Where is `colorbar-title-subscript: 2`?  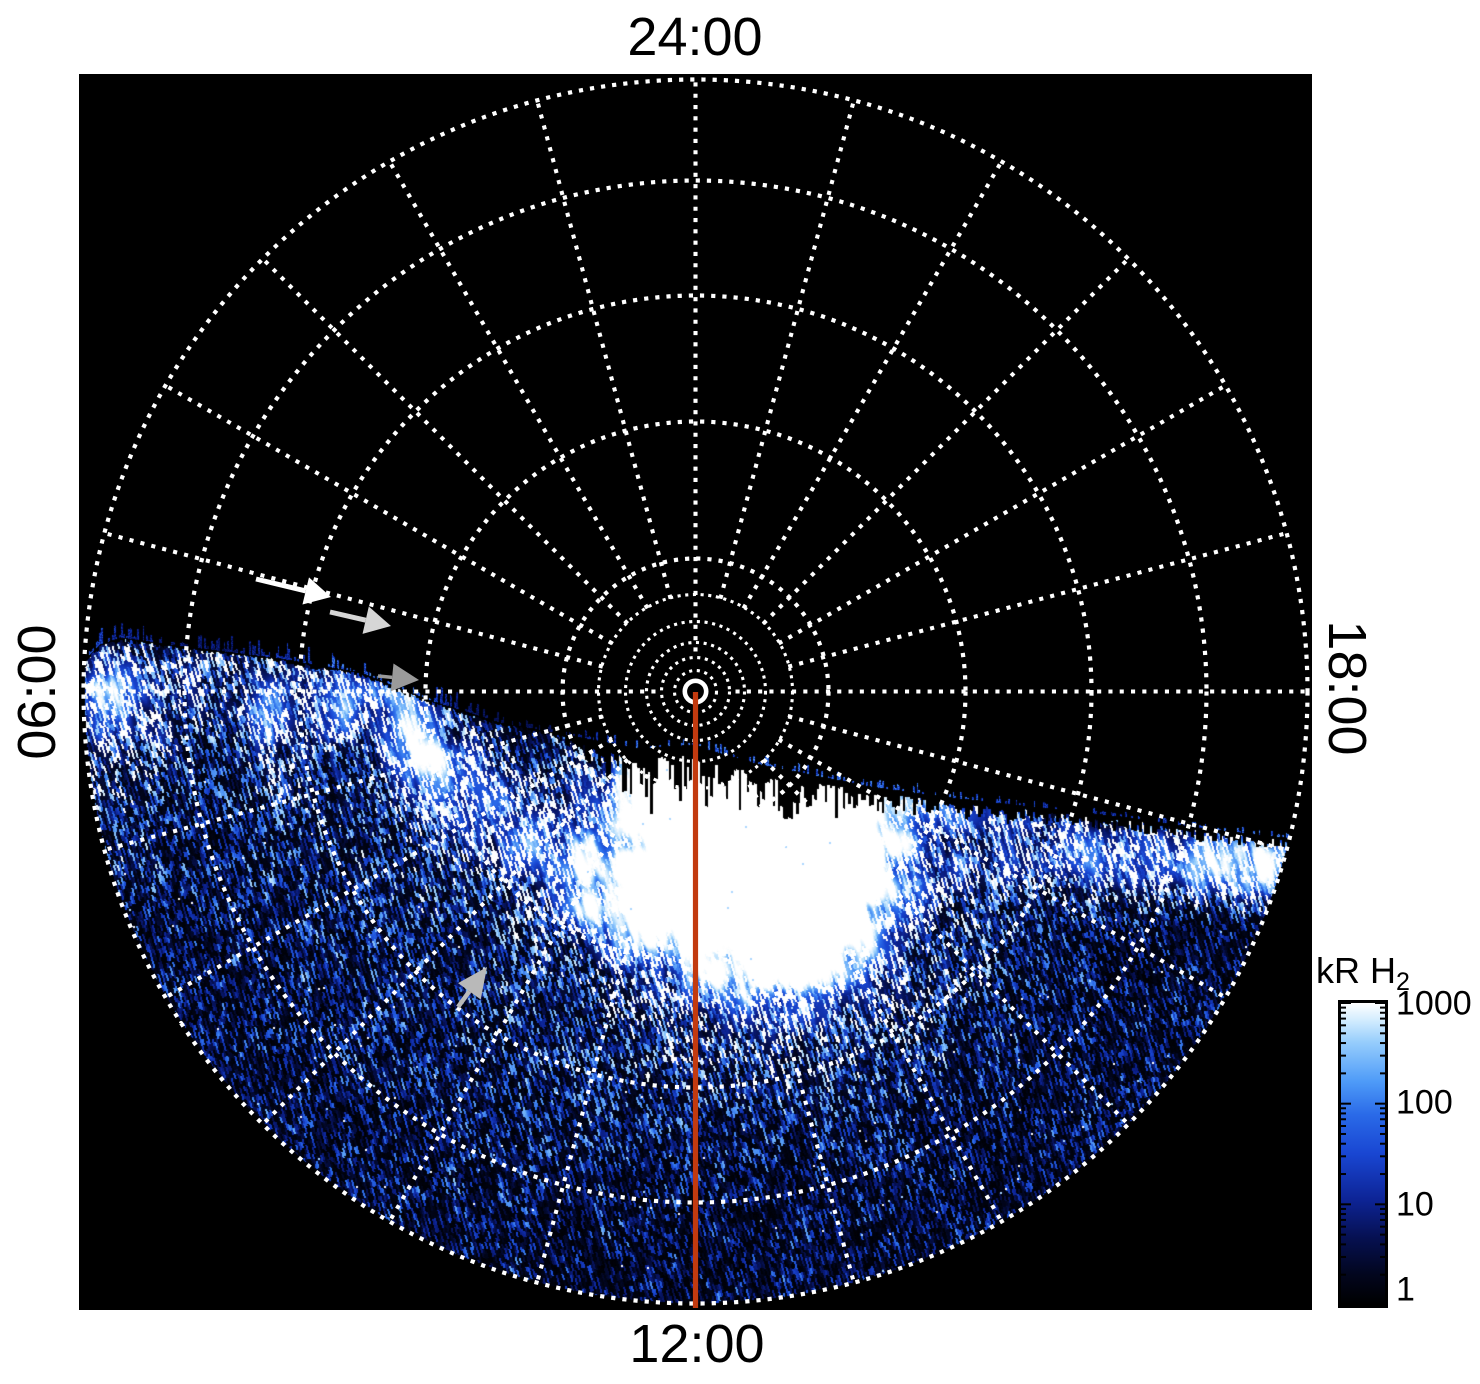 colorbar-title-subscript: 2 is located at coordinates (1403, 982).